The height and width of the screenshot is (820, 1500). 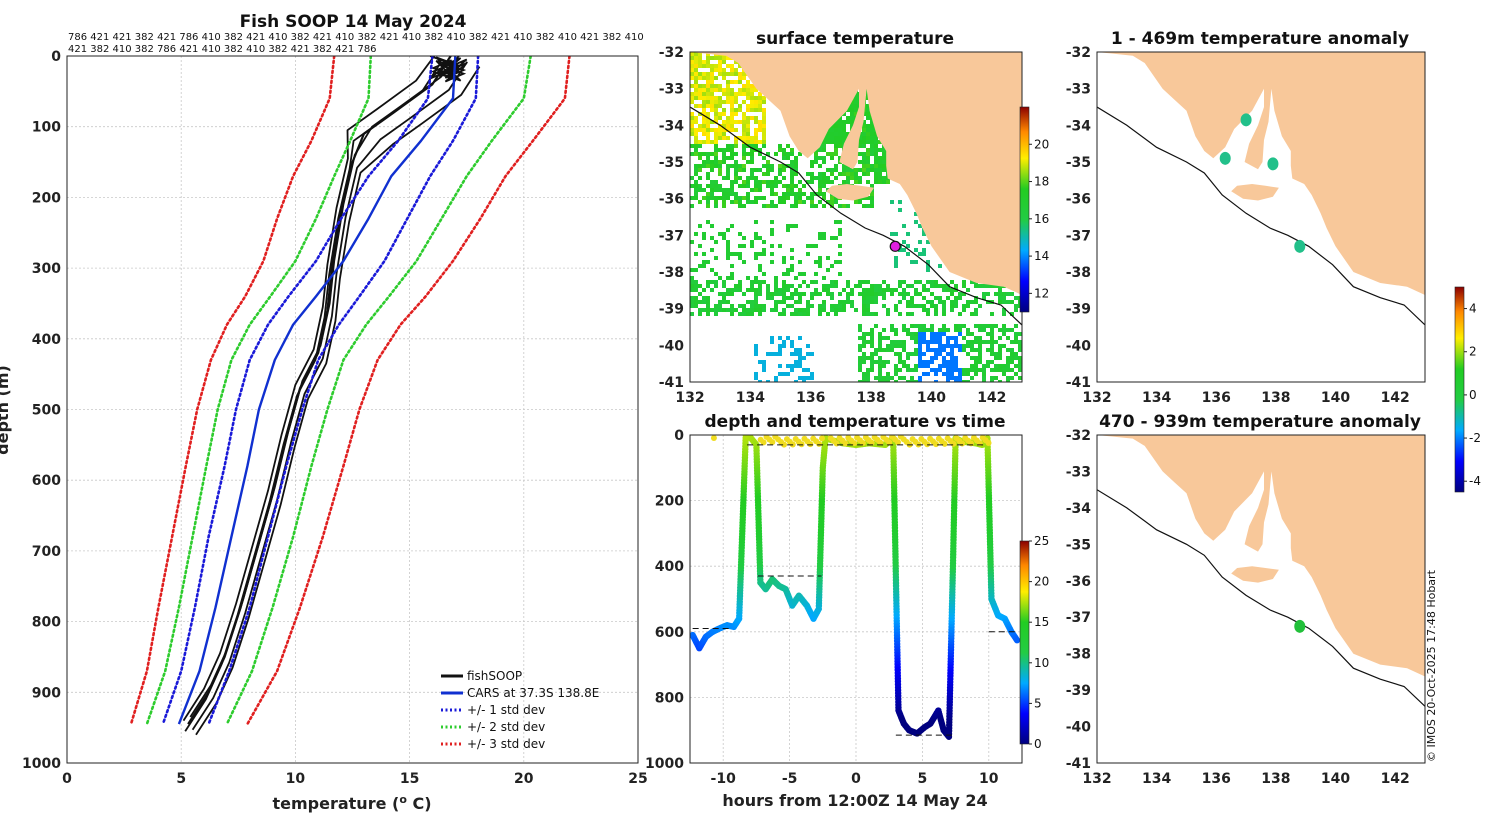 What do you see at coordinates (1024, 642) in the screenshot?
I see `temp-colorbar` at bounding box center [1024, 642].